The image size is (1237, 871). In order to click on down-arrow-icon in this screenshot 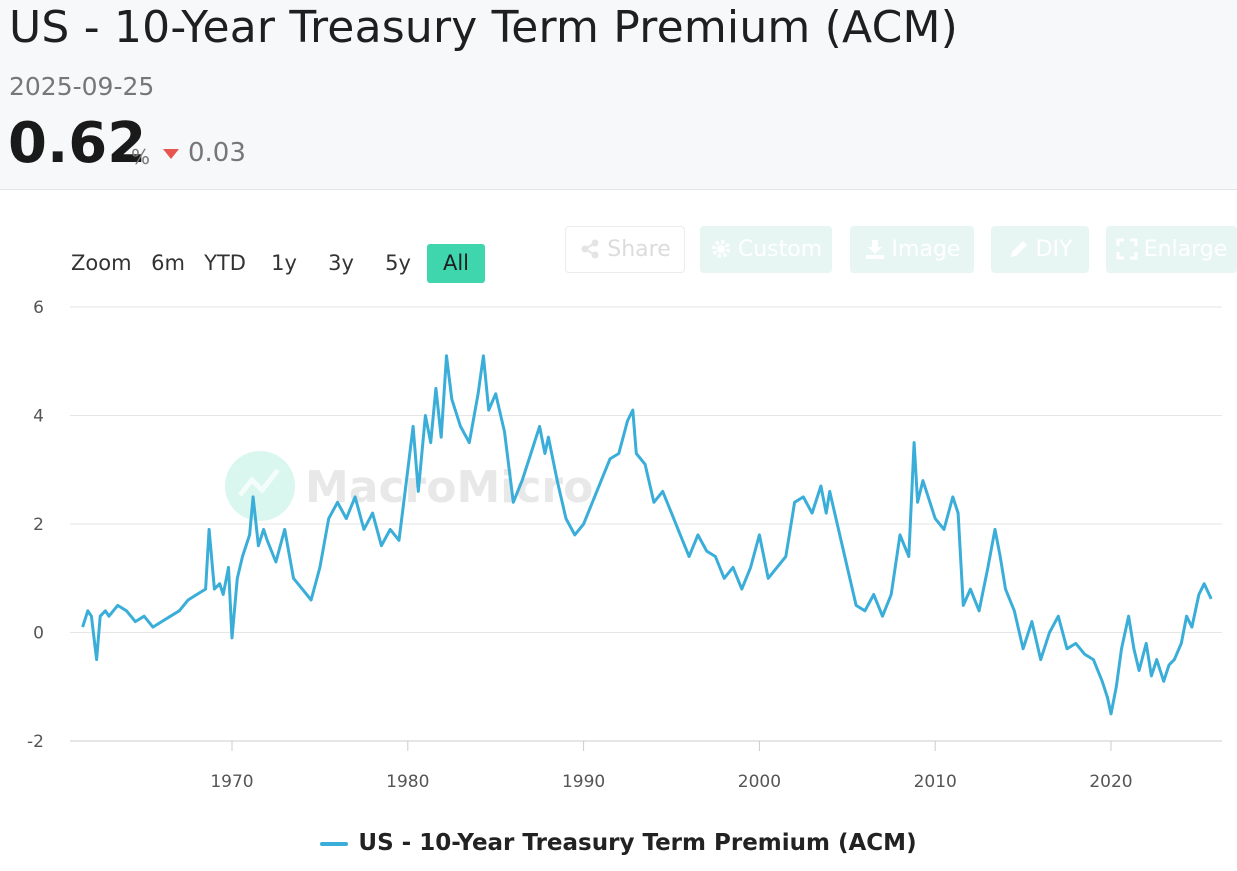, I will do `click(171, 154)`.